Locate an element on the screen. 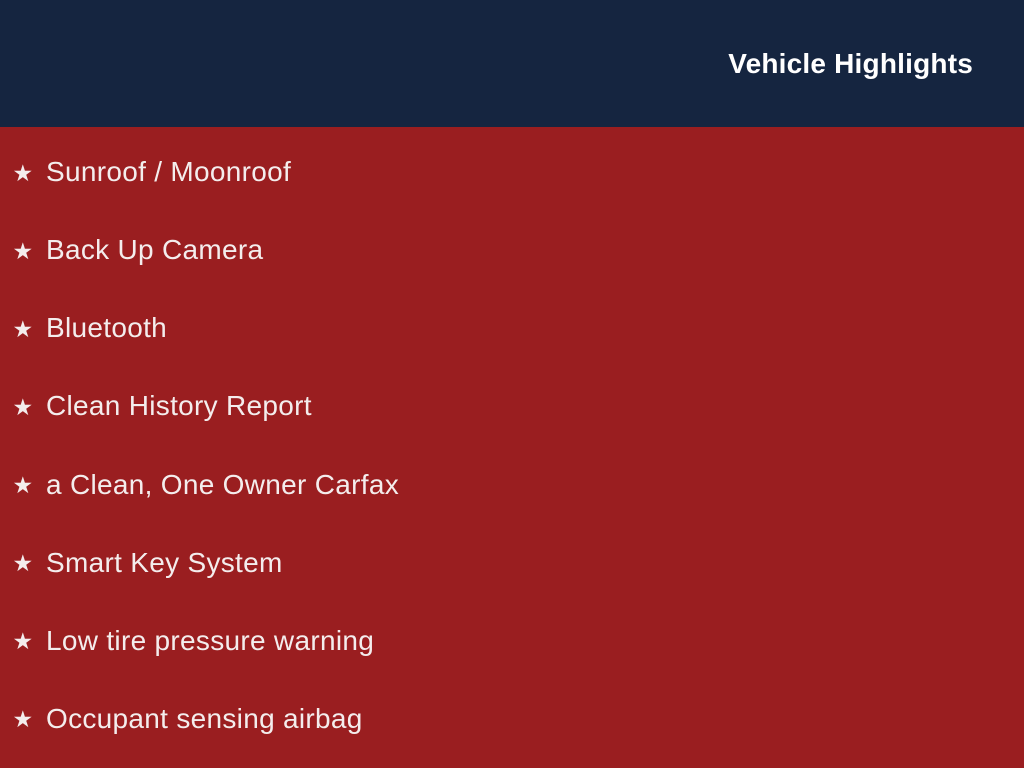 This screenshot has height=768, width=1024. highlight-label: Smart Key System is located at coordinates (164, 562).